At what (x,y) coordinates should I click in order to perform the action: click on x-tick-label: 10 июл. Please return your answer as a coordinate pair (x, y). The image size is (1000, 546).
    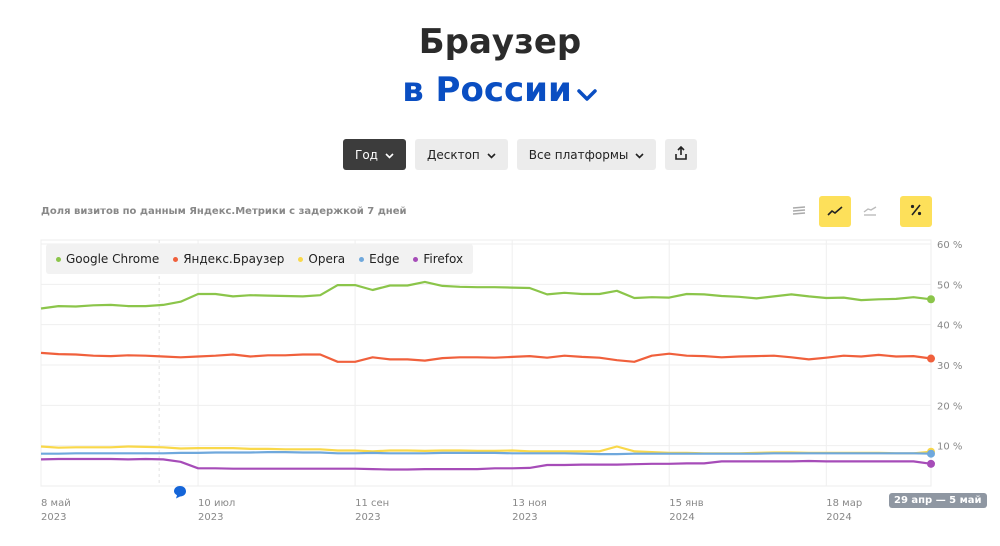
    Looking at the image, I should click on (216, 503).